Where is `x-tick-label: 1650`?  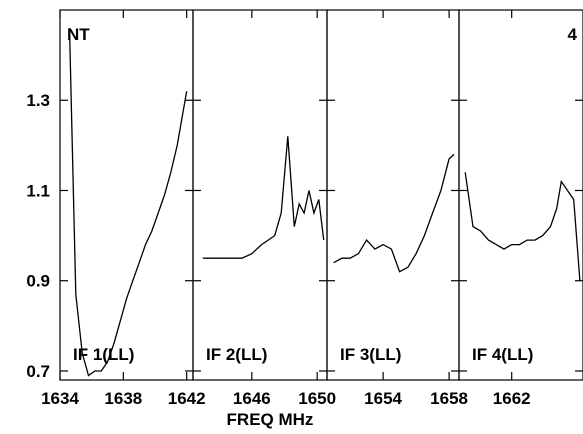
x-tick-label: 1650 is located at coordinates (317, 398).